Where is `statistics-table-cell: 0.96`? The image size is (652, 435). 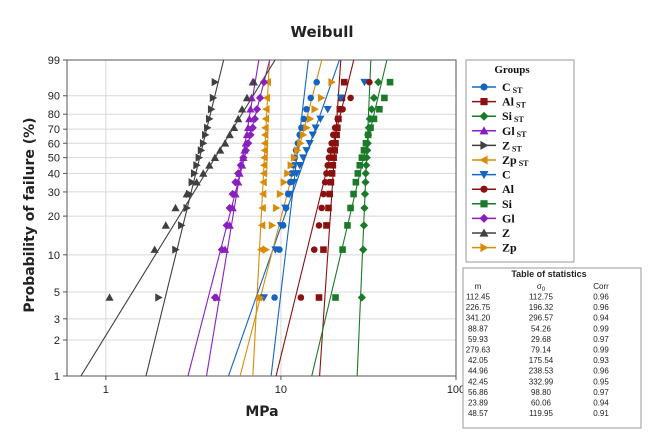
statistics-table-cell: 0.96 is located at coordinates (601, 371).